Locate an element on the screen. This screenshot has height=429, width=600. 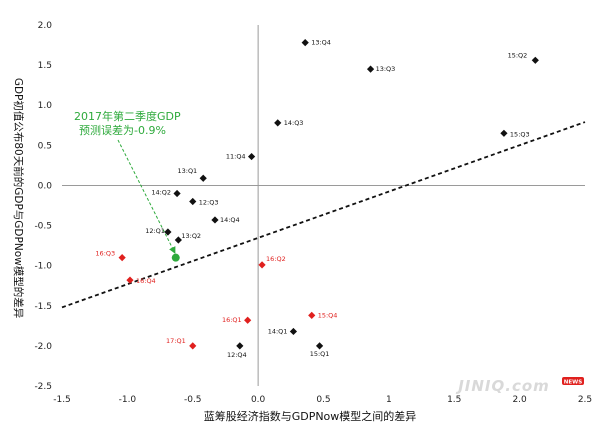
x-tick-label: 1.5 is located at coordinates (454, 400).